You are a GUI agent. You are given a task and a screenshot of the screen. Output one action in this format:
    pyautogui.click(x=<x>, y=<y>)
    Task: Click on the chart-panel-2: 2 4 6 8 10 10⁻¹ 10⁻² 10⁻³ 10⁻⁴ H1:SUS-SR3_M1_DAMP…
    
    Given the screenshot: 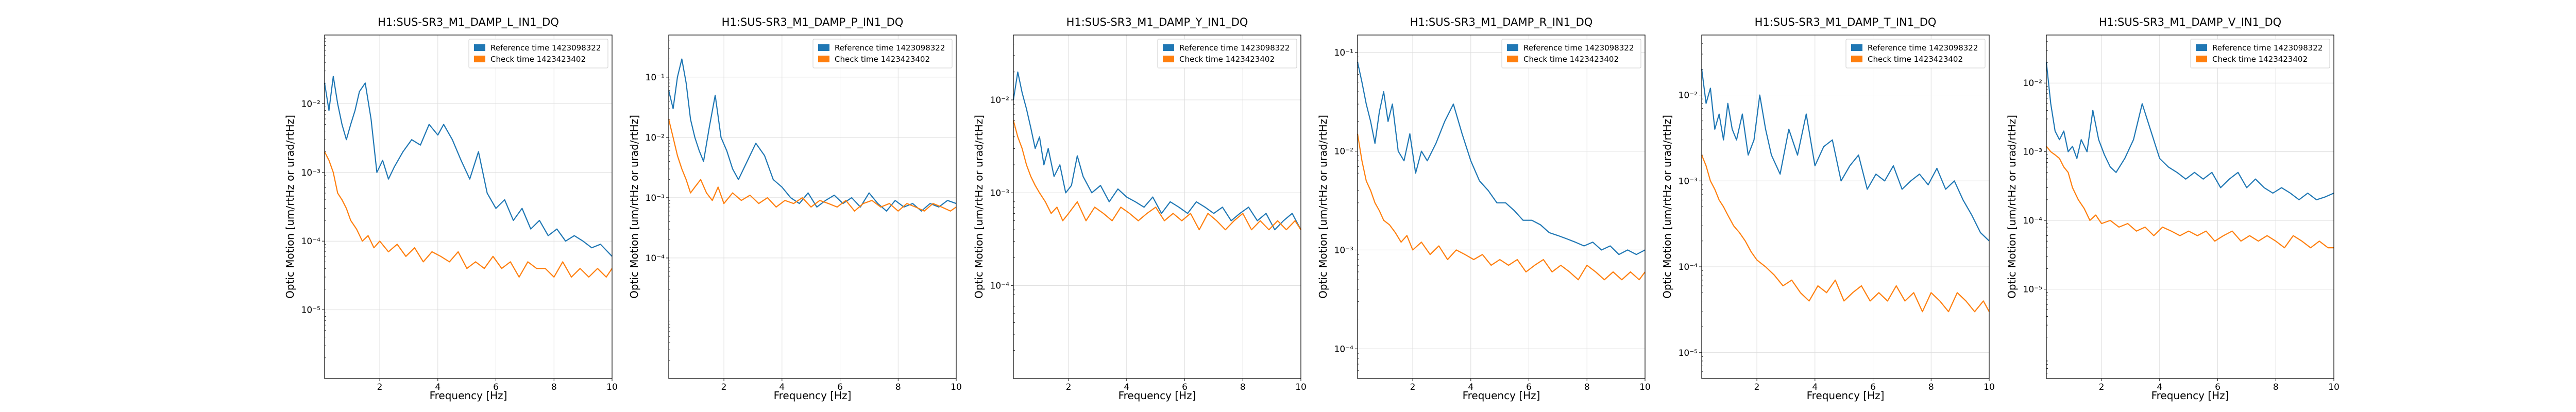 What is the action you would take?
    pyautogui.click(x=795, y=209)
    